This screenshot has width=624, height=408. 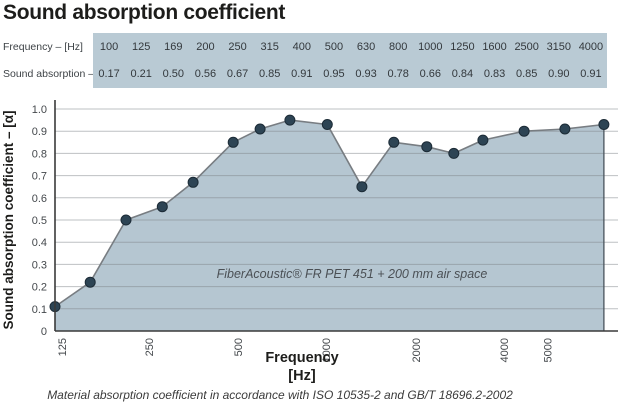 I want to click on absorption-cell: 0.93, so click(x=366, y=74).